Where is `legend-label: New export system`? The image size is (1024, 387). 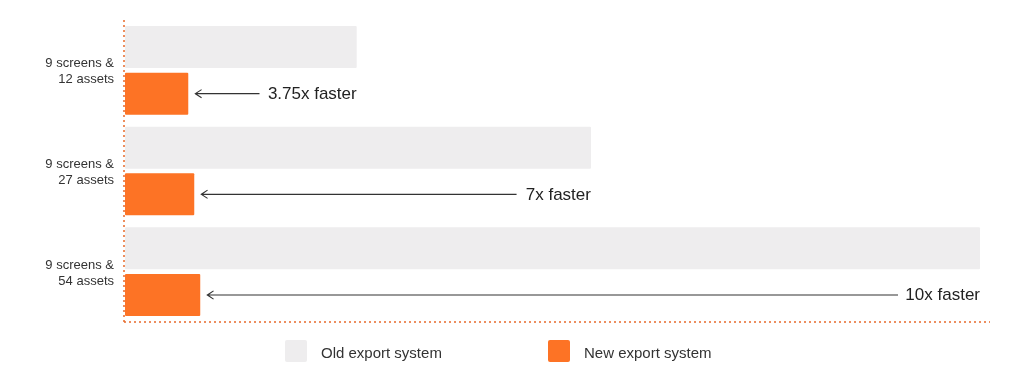
legend-label: New export system is located at coordinates (648, 352).